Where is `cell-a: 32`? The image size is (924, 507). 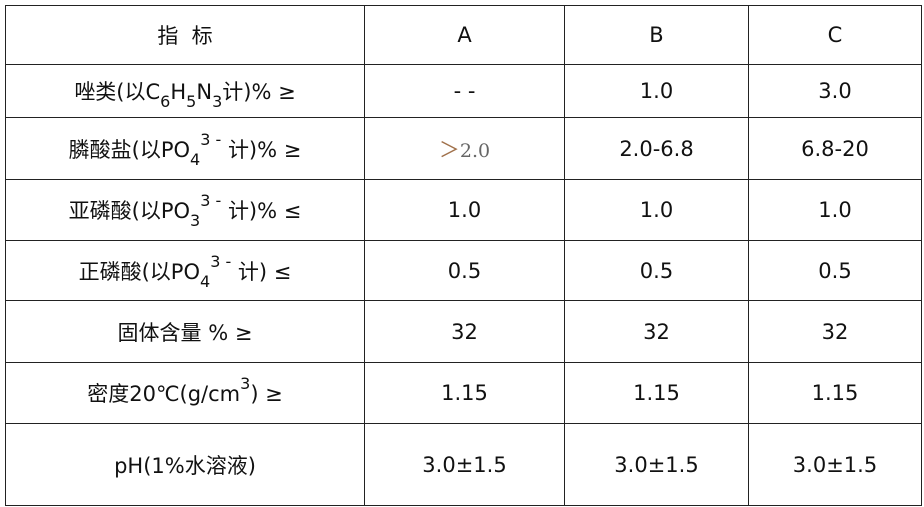 cell-a: 32 is located at coordinates (464, 331).